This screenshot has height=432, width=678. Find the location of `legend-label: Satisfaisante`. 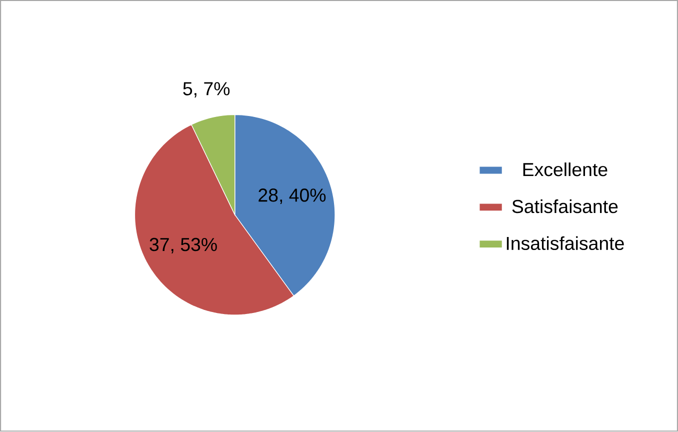

legend-label: Satisfaisante is located at coordinates (565, 207).